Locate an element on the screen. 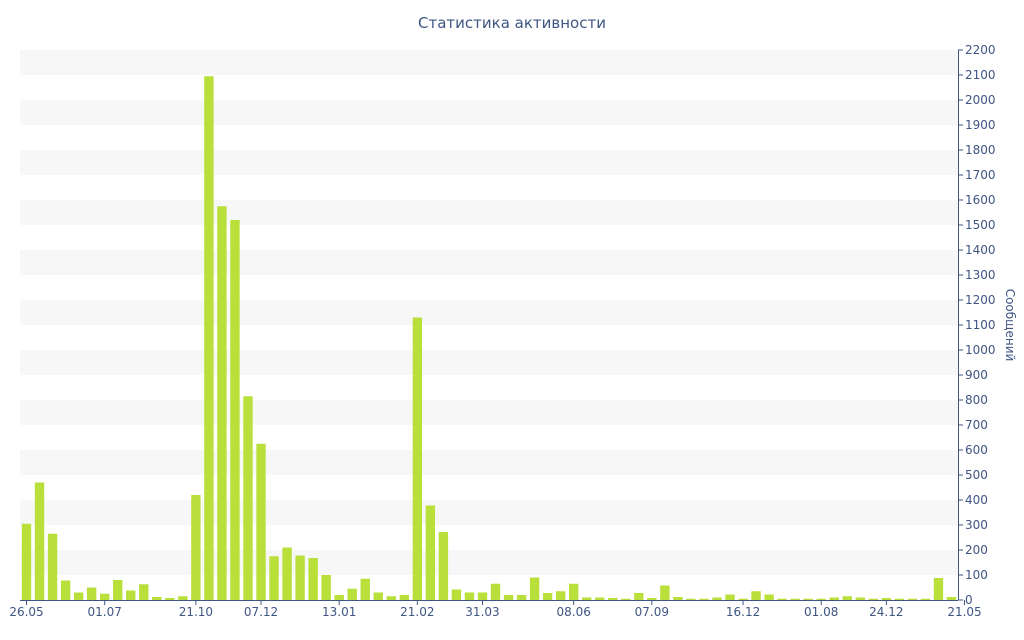 This screenshot has width=1024, height=640. x-tick-label: 01.08 is located at coordinates (821, 612).